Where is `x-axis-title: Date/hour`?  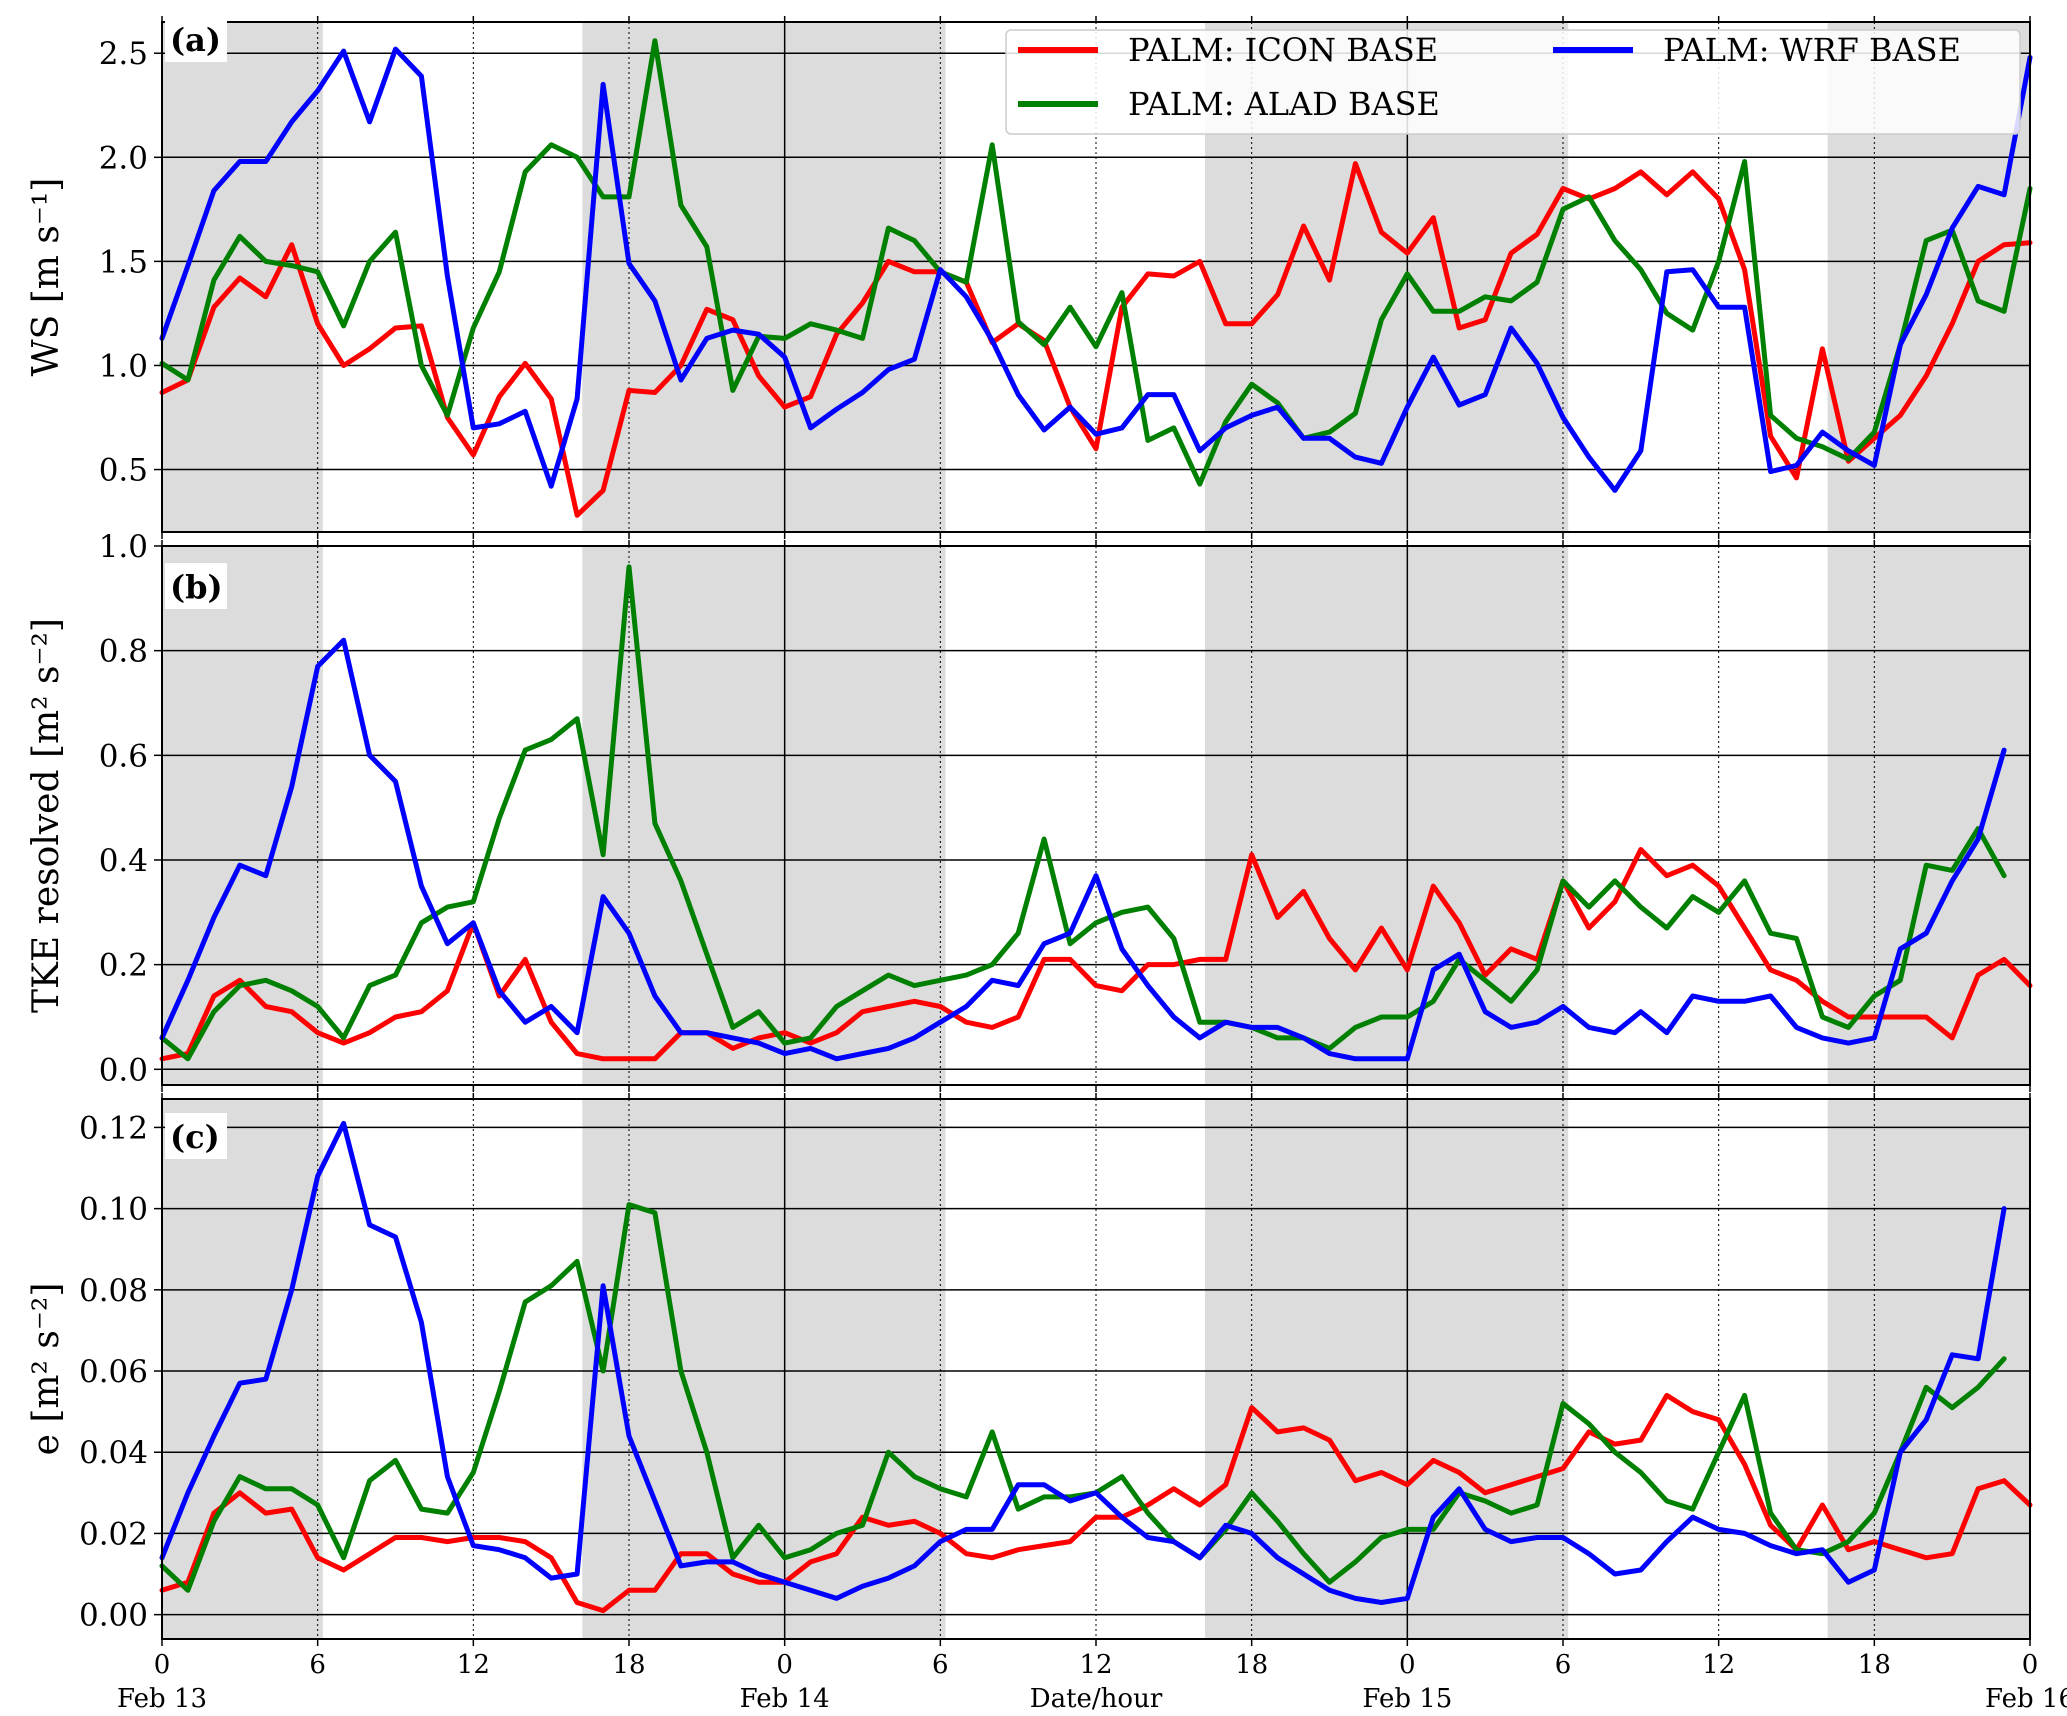 x-axis-title: Date/hour is located at coordinates (1096, 1699).